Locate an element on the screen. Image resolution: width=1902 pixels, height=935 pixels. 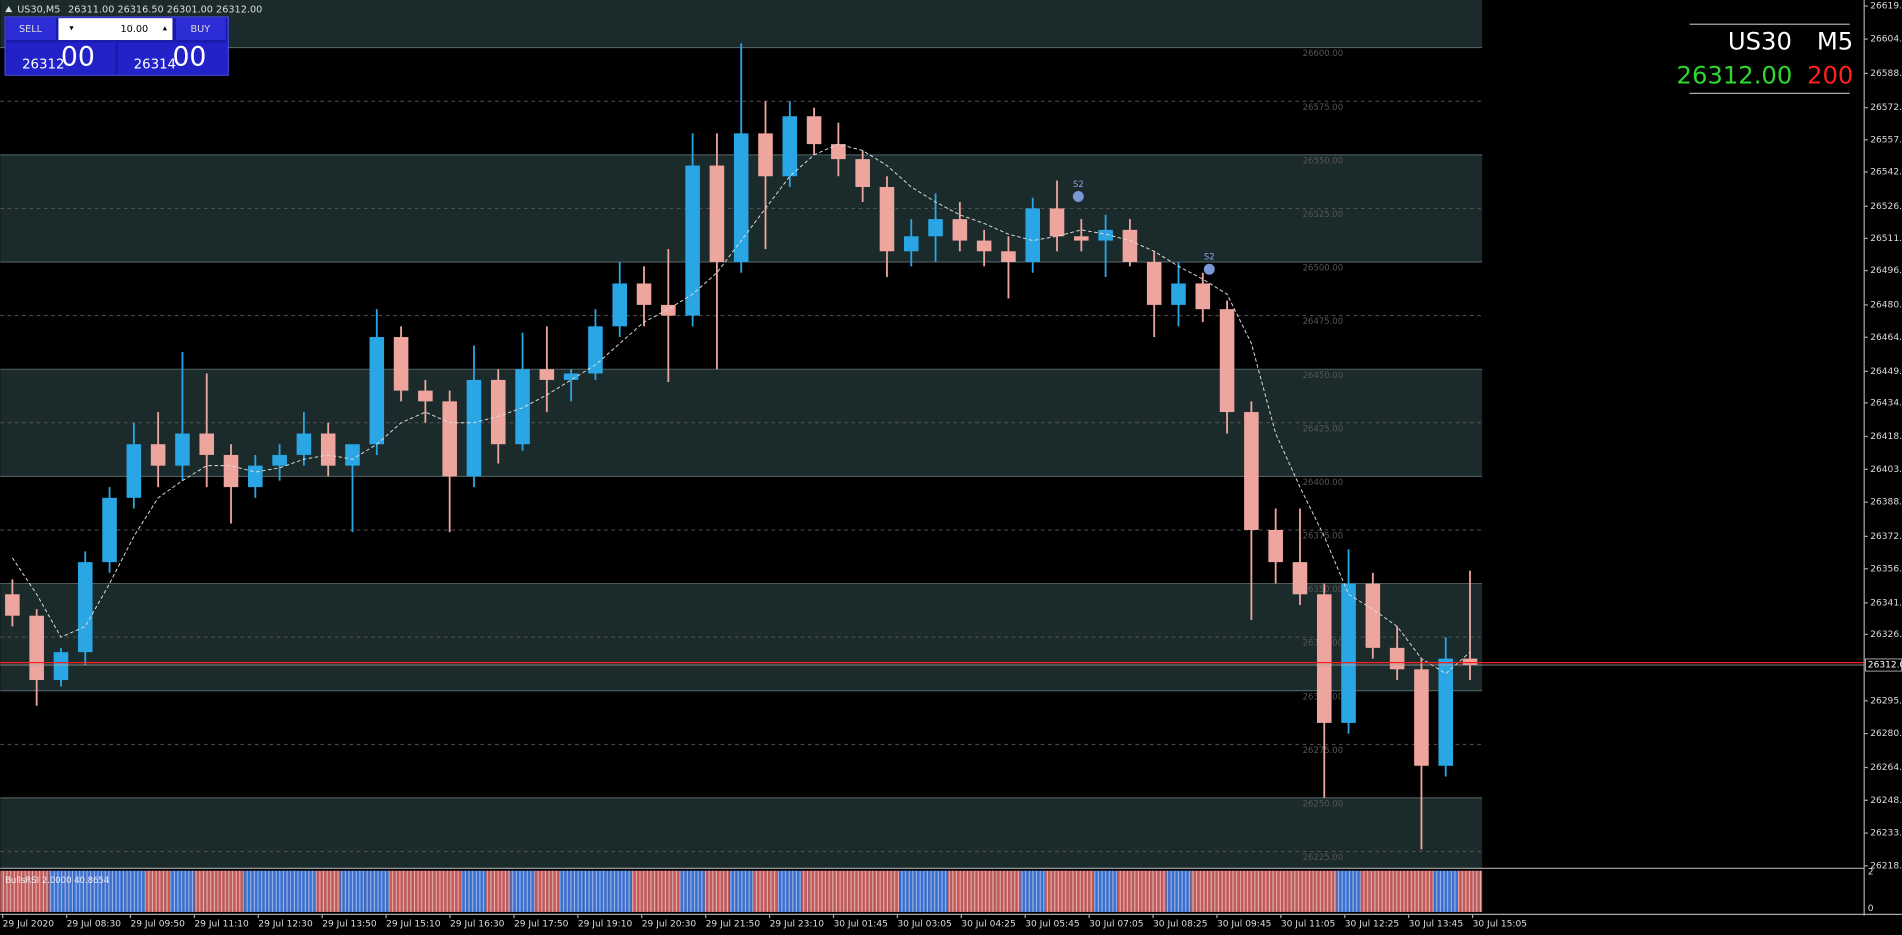
x-tick-label: 30 Jul 04:25 is located at coordinates (988, 925).